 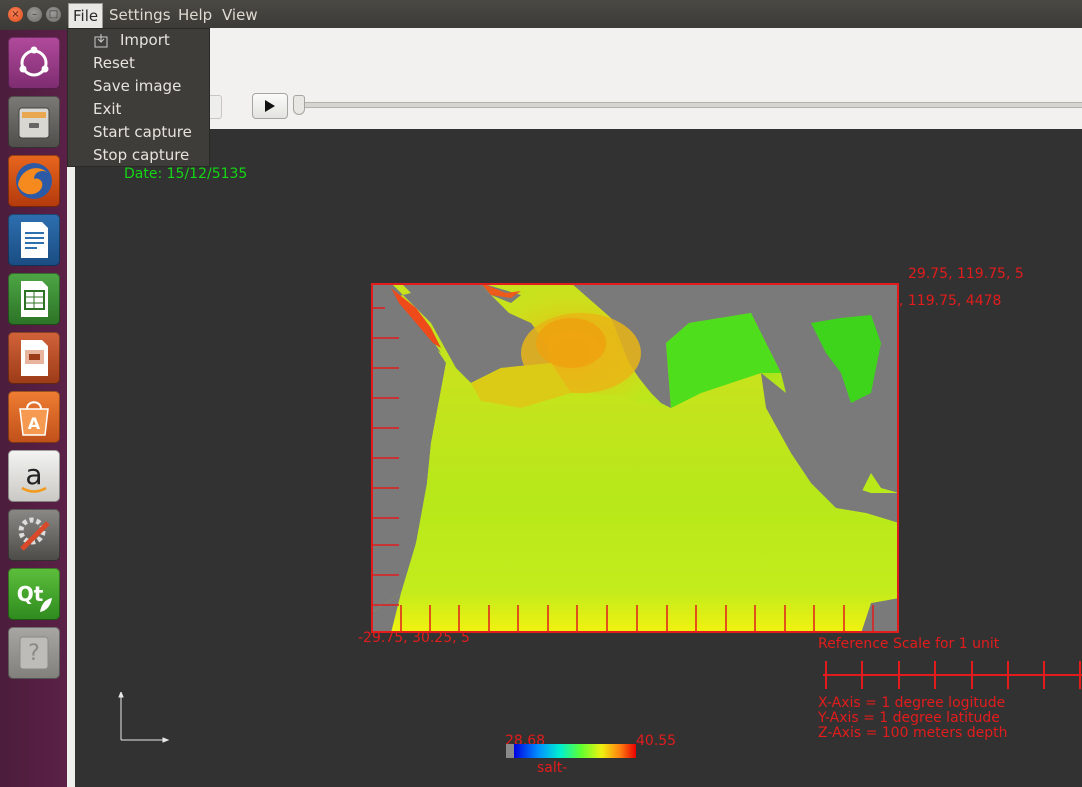 What do you see at coordinates (214, 107) in the screenshot?
I see `spinbox-arrows` at bounding box center [214, 107].